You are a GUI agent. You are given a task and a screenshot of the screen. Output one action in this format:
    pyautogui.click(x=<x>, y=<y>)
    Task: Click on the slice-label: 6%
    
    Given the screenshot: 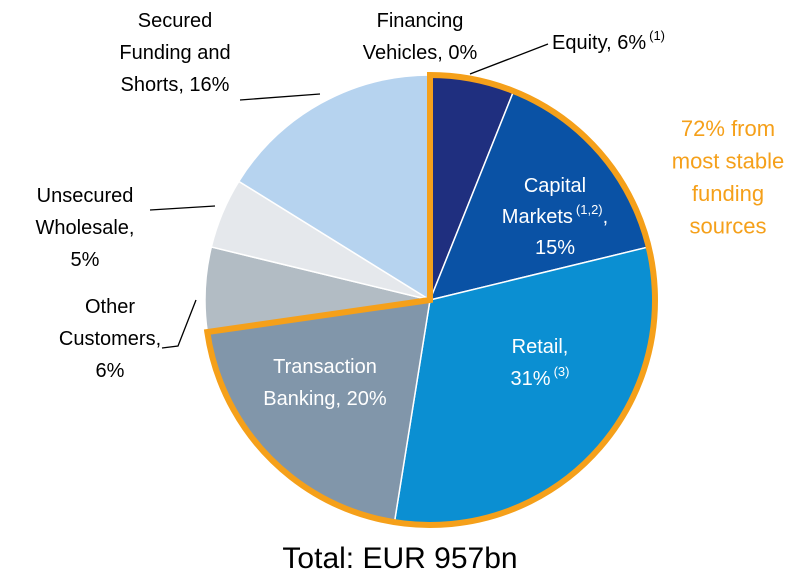 What is the action you would take?
    pyautogui.click(x=110, y=371)
    